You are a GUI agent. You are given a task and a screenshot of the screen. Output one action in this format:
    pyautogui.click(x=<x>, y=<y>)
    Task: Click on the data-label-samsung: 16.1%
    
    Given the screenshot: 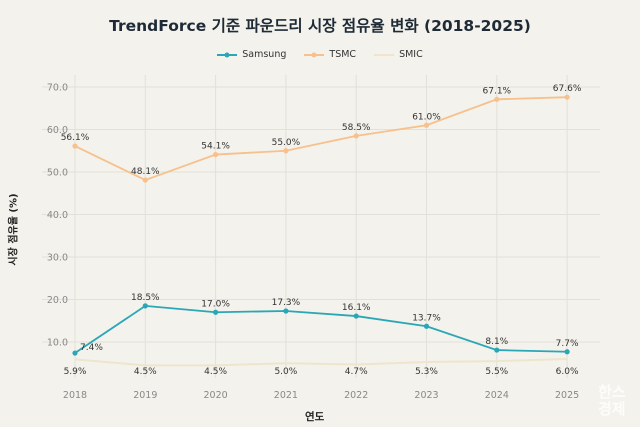 What is the action you would take?
    pyautogui.click(x=356, y=308)
    